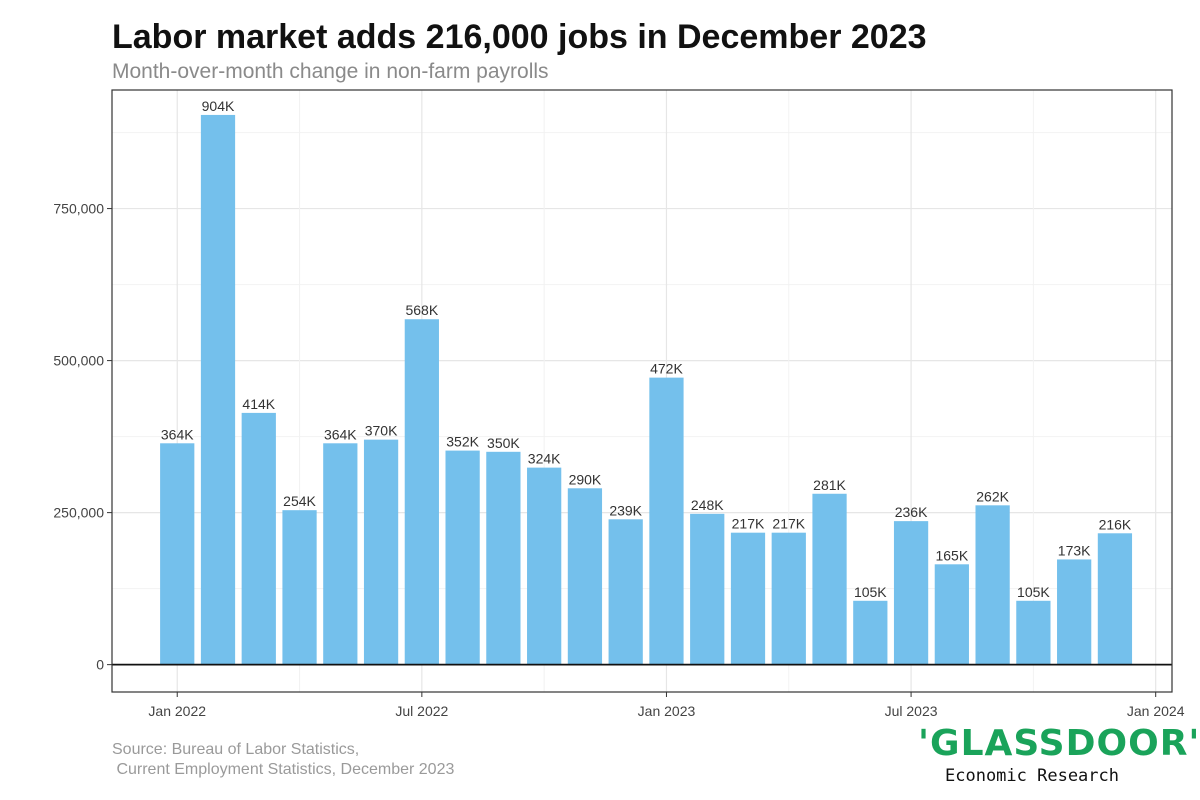  What do you see at coordinates (992, 496) in the screenshot?
I see `data-label-2023-09: 262K` at bounding box center [992, 496].